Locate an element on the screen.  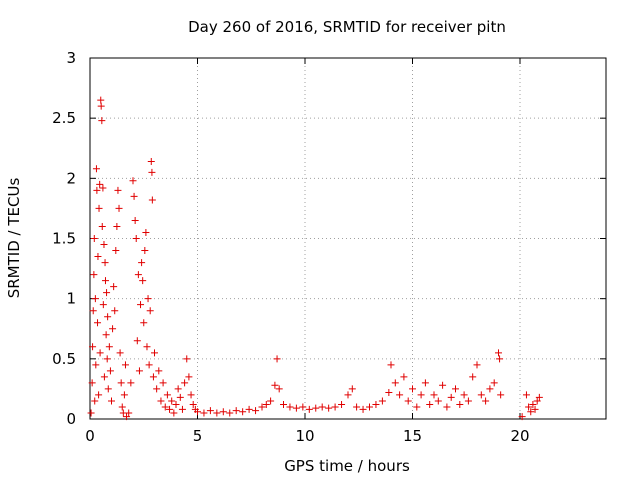
y-tick-label: 0 is located at coordinates (71, 419).